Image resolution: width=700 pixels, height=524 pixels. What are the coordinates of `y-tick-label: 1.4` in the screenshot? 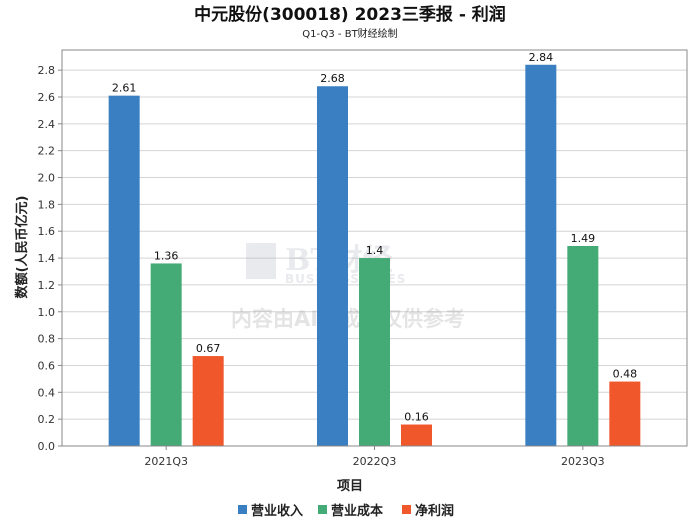 It's located at (47, 258).